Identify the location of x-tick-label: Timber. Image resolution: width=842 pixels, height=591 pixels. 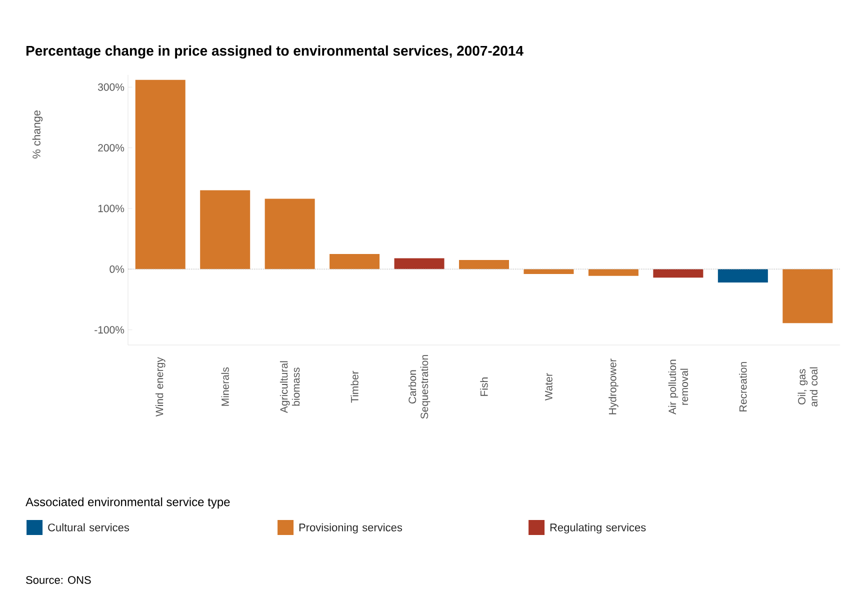
(354, 386).